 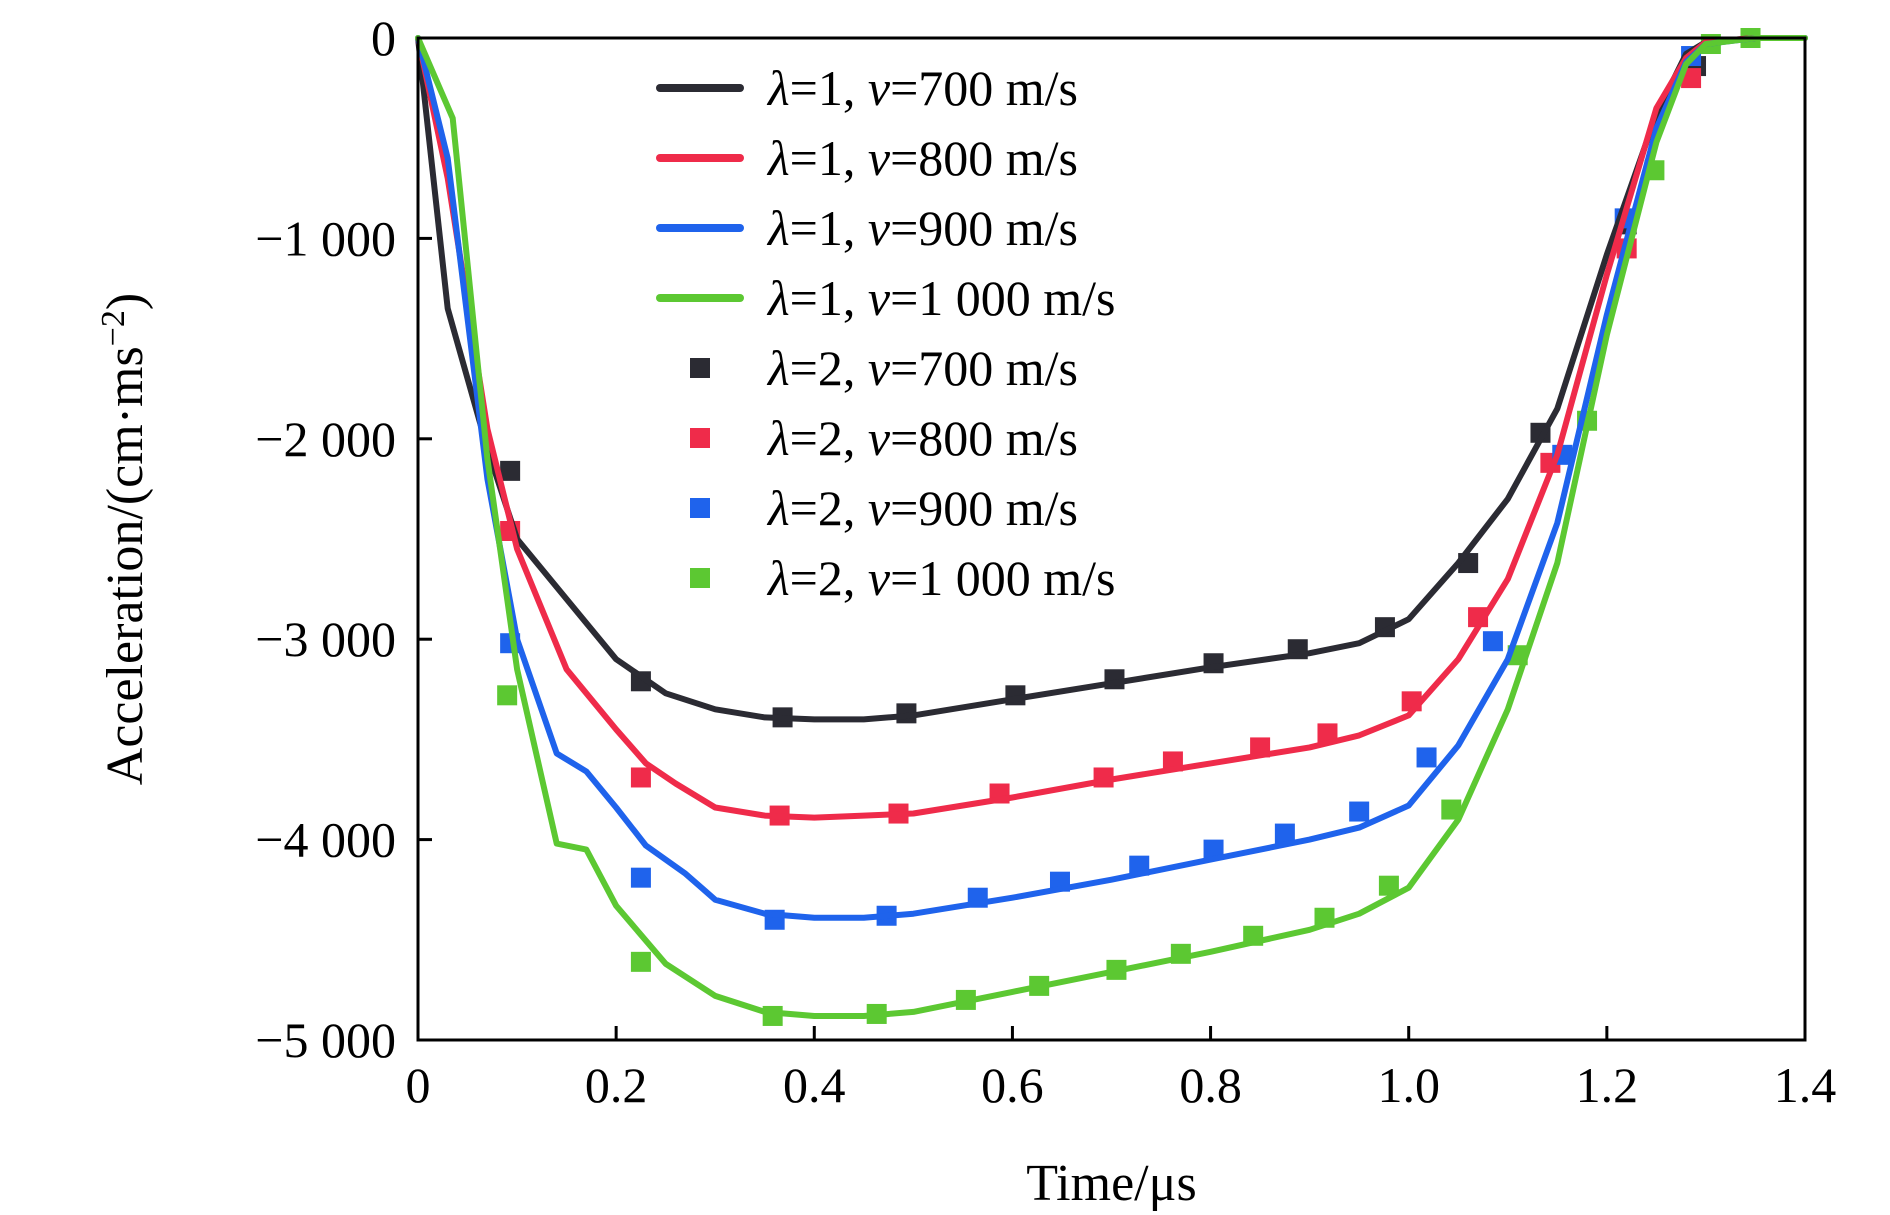 What do you see at coordinates (922, 508) in the screenshot?
I see `legend-label: λ=2, v=900 m/s` at bounding box center [922, 508].